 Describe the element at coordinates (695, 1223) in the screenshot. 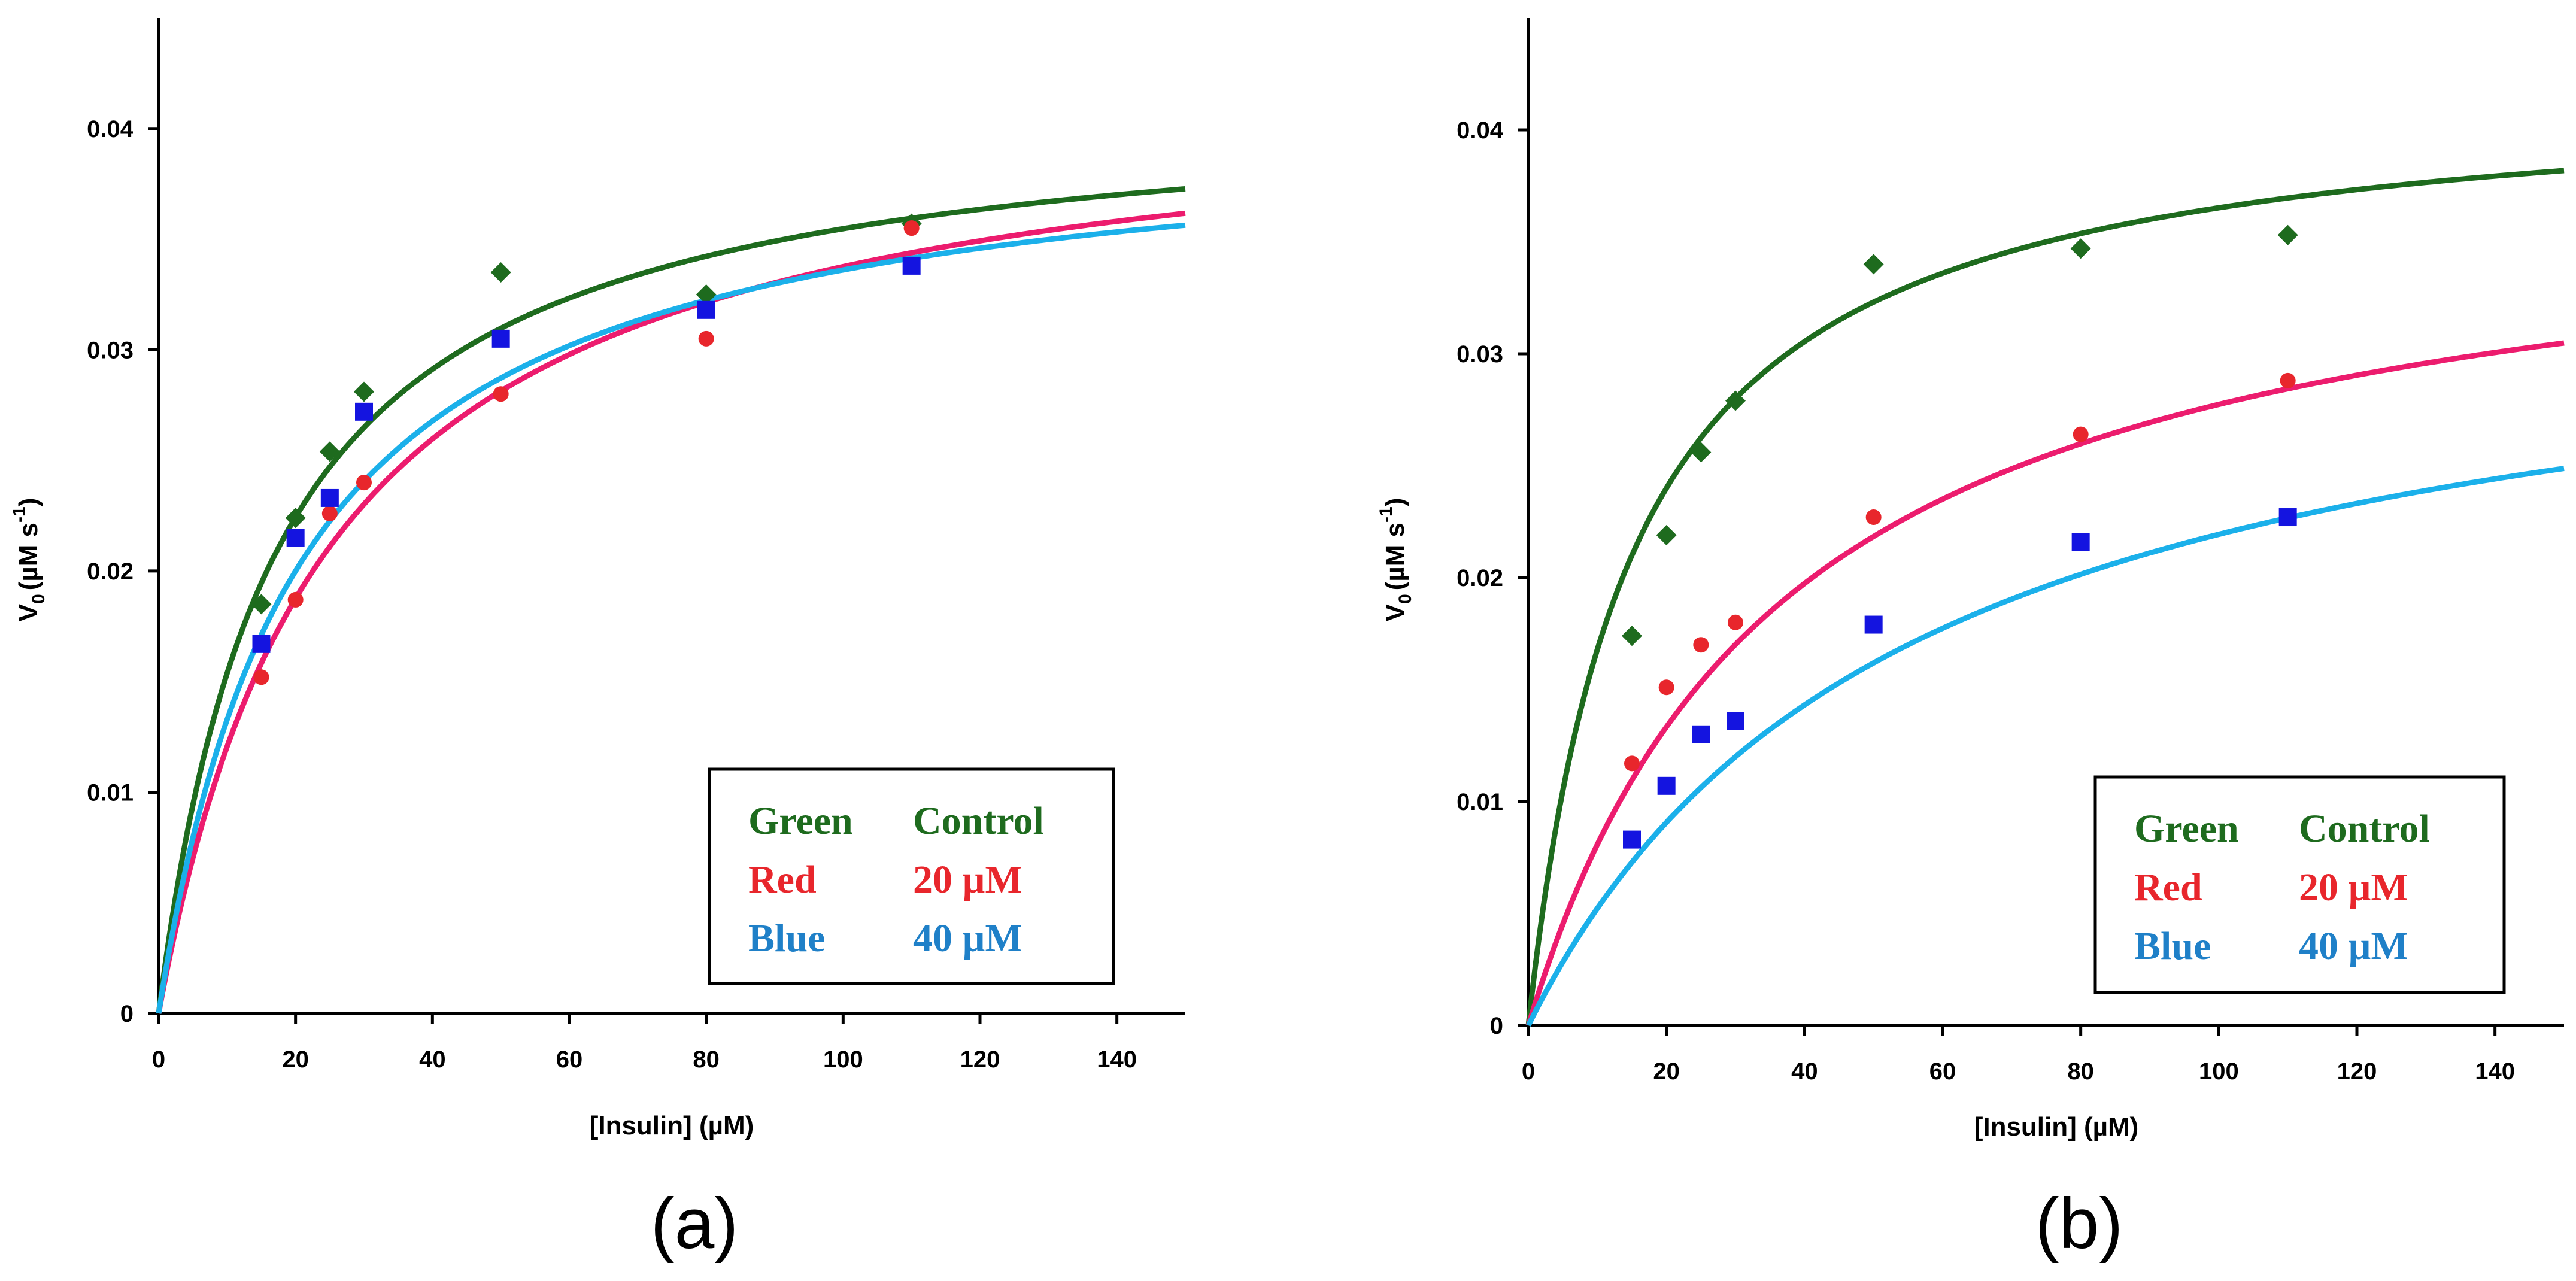

I see `panel-label: (a)` at that location.